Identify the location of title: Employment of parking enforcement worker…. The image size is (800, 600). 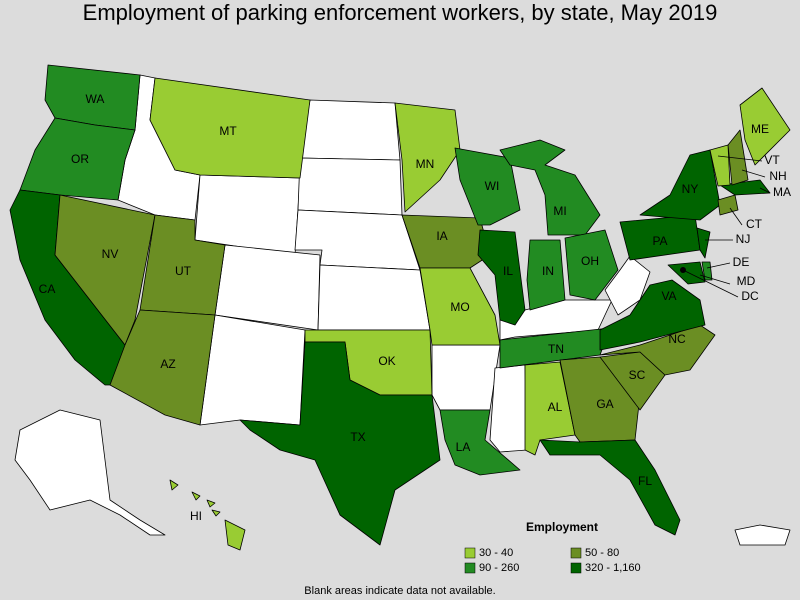
(400, 12).